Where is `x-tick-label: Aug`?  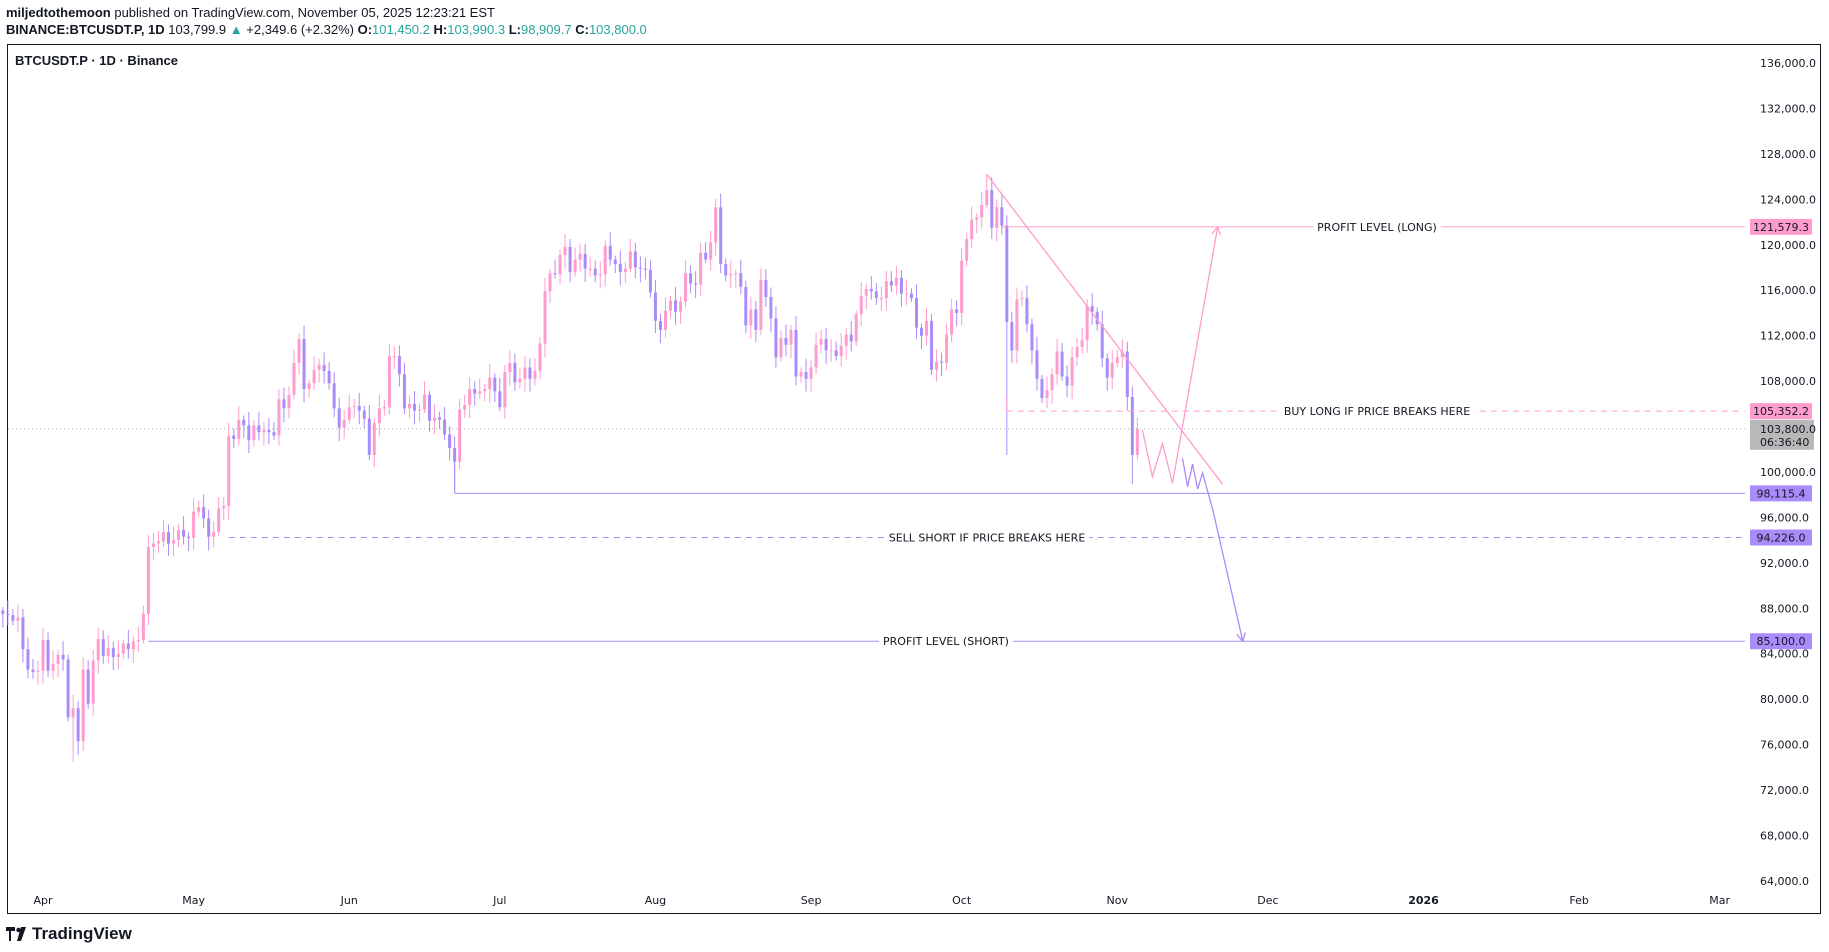 x-tick-label: Aug is located at coordinates (655, 900).